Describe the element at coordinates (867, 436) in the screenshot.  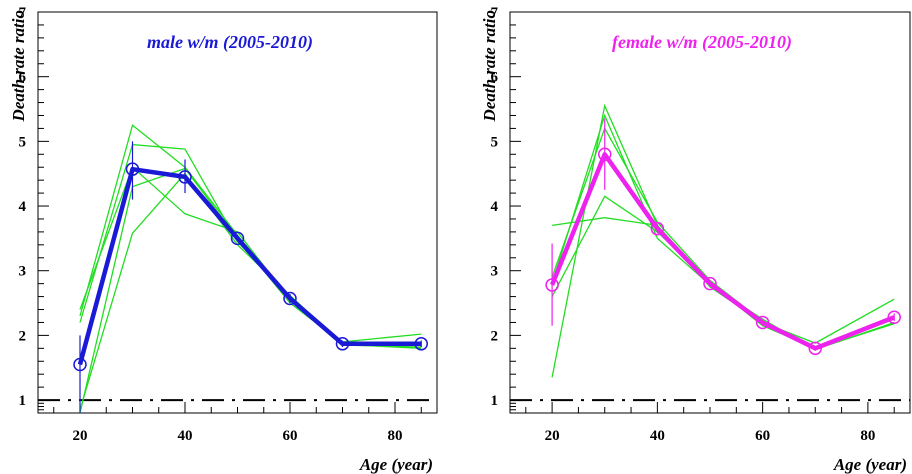
I see `female-x-tick-label: 80` at that location.